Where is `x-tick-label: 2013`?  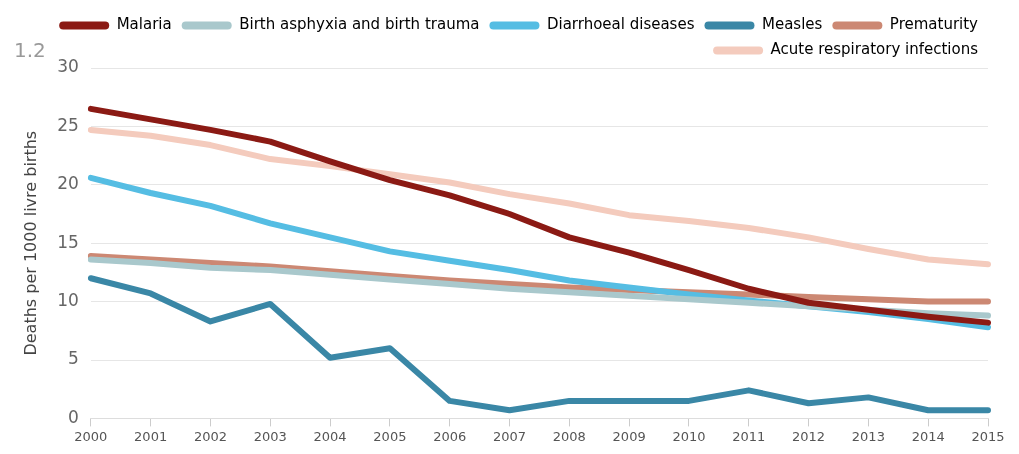
x-tick-label: 2013 is located at coordinates (868, 436).